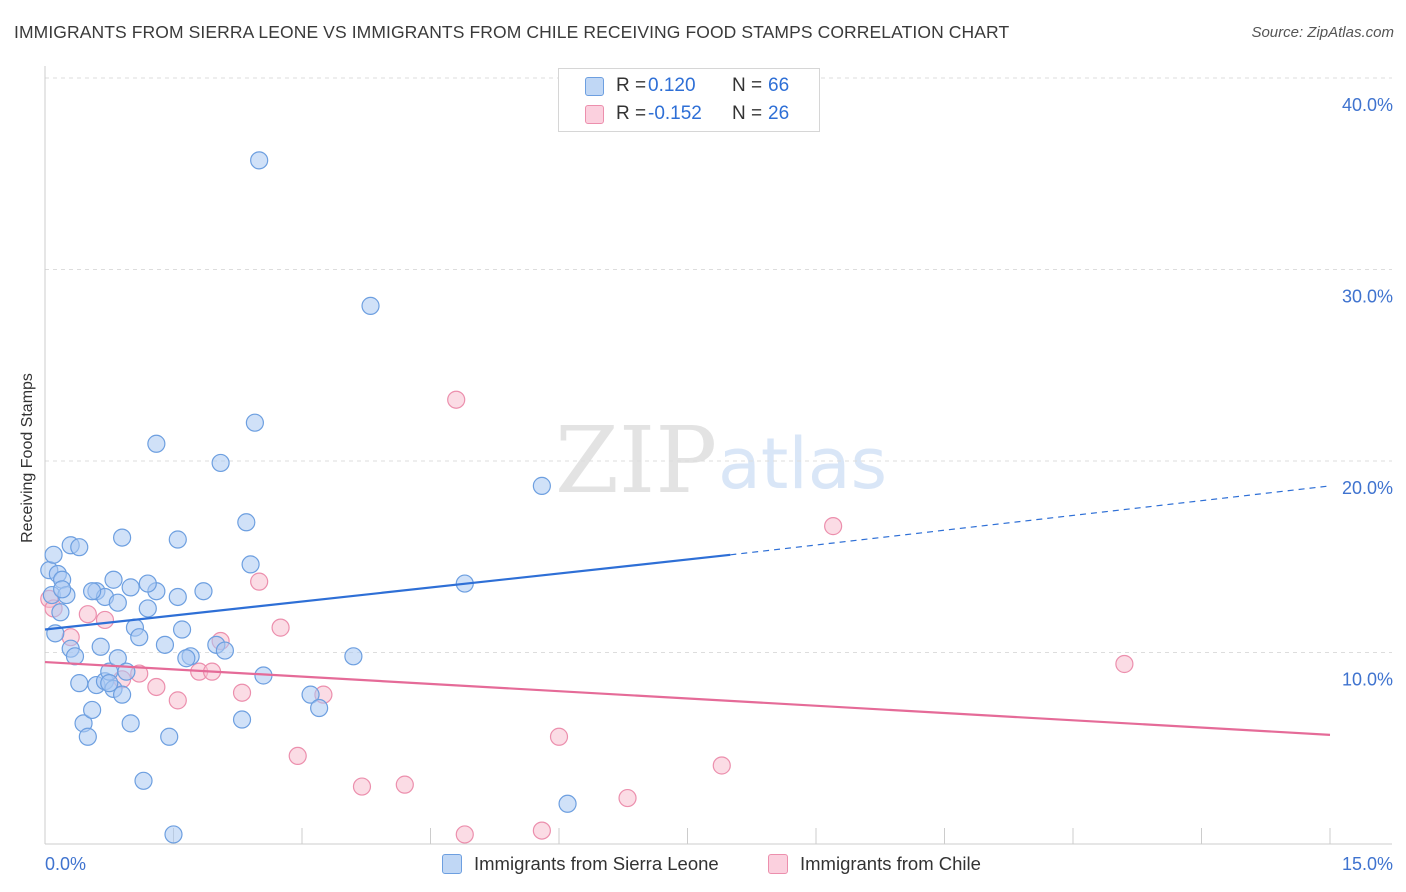 This screenshot has width=1406, height=892. I want to click on legend-label: Immigrants from Chile, so click(890, 863).